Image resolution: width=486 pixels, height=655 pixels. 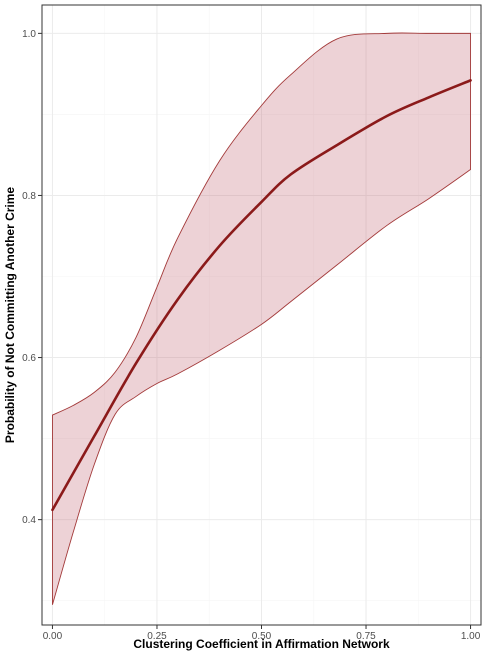 I want to click on y-tick-label: 0.6, so click(x=29, y=358).